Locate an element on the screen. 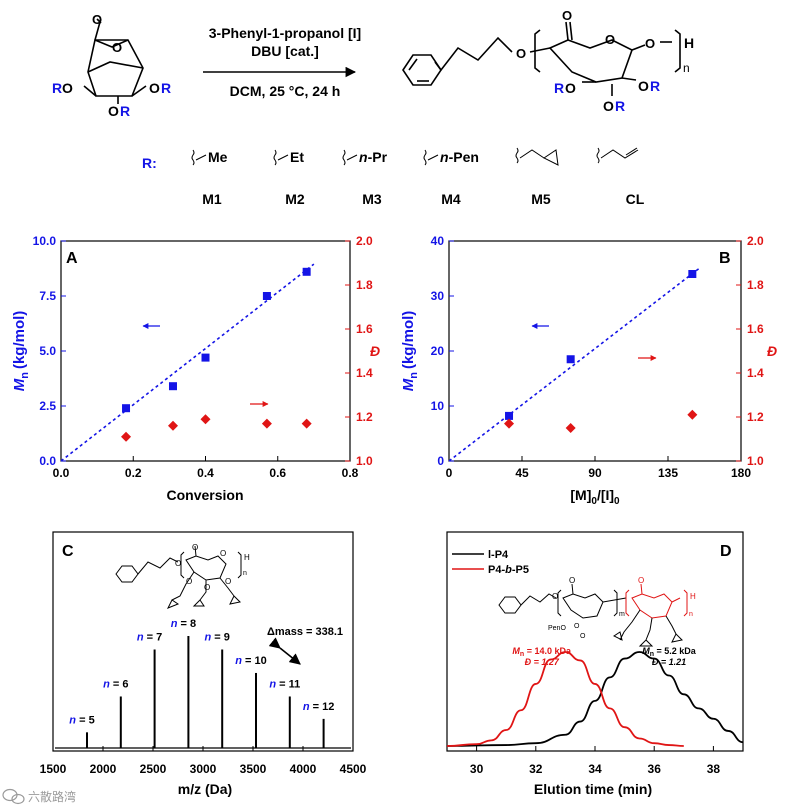  peak-label: n = 11 is located at coordinates (284, 684).